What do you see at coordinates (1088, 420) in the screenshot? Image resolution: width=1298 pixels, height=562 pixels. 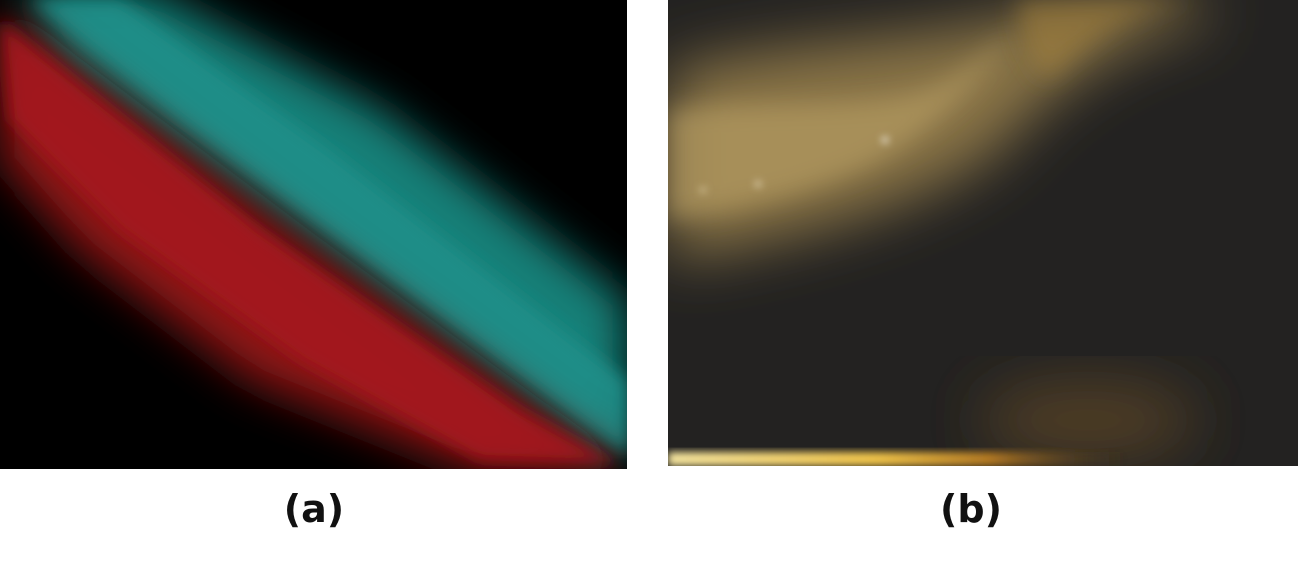 I see `lower-glow` at bounding box center [1088, 420].